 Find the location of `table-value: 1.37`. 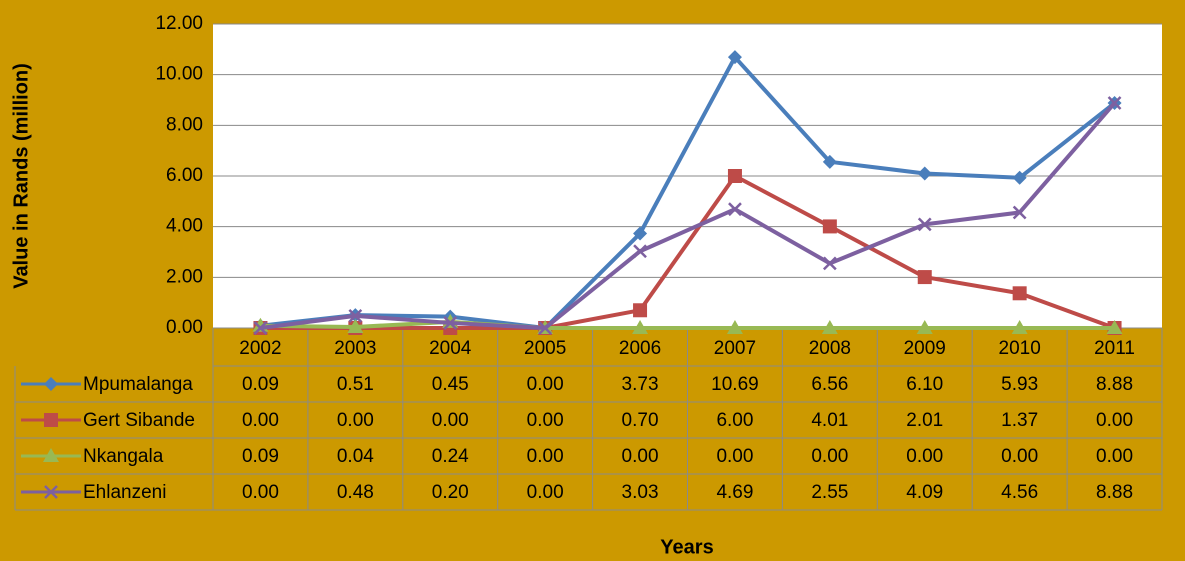

table-value: 1.37 is located at coordinates (1019, 420).